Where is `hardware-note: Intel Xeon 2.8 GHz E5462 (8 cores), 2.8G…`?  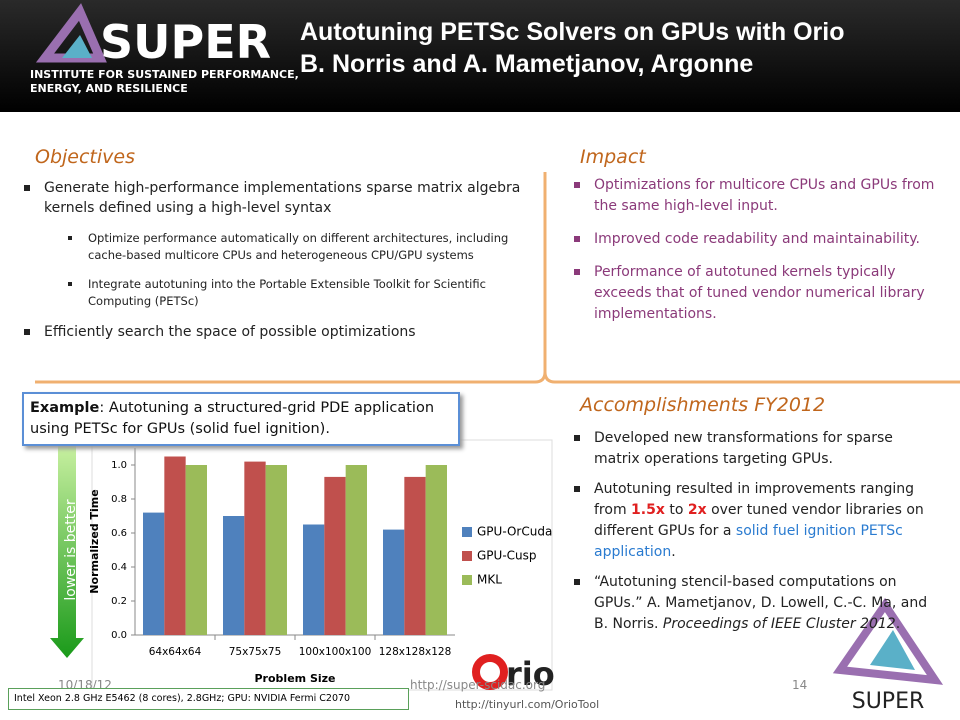
hardware-note: Intel Xeon 2.8 GHz E5462 (8 cores), 2.8G… is located at coordinates (208, 699).